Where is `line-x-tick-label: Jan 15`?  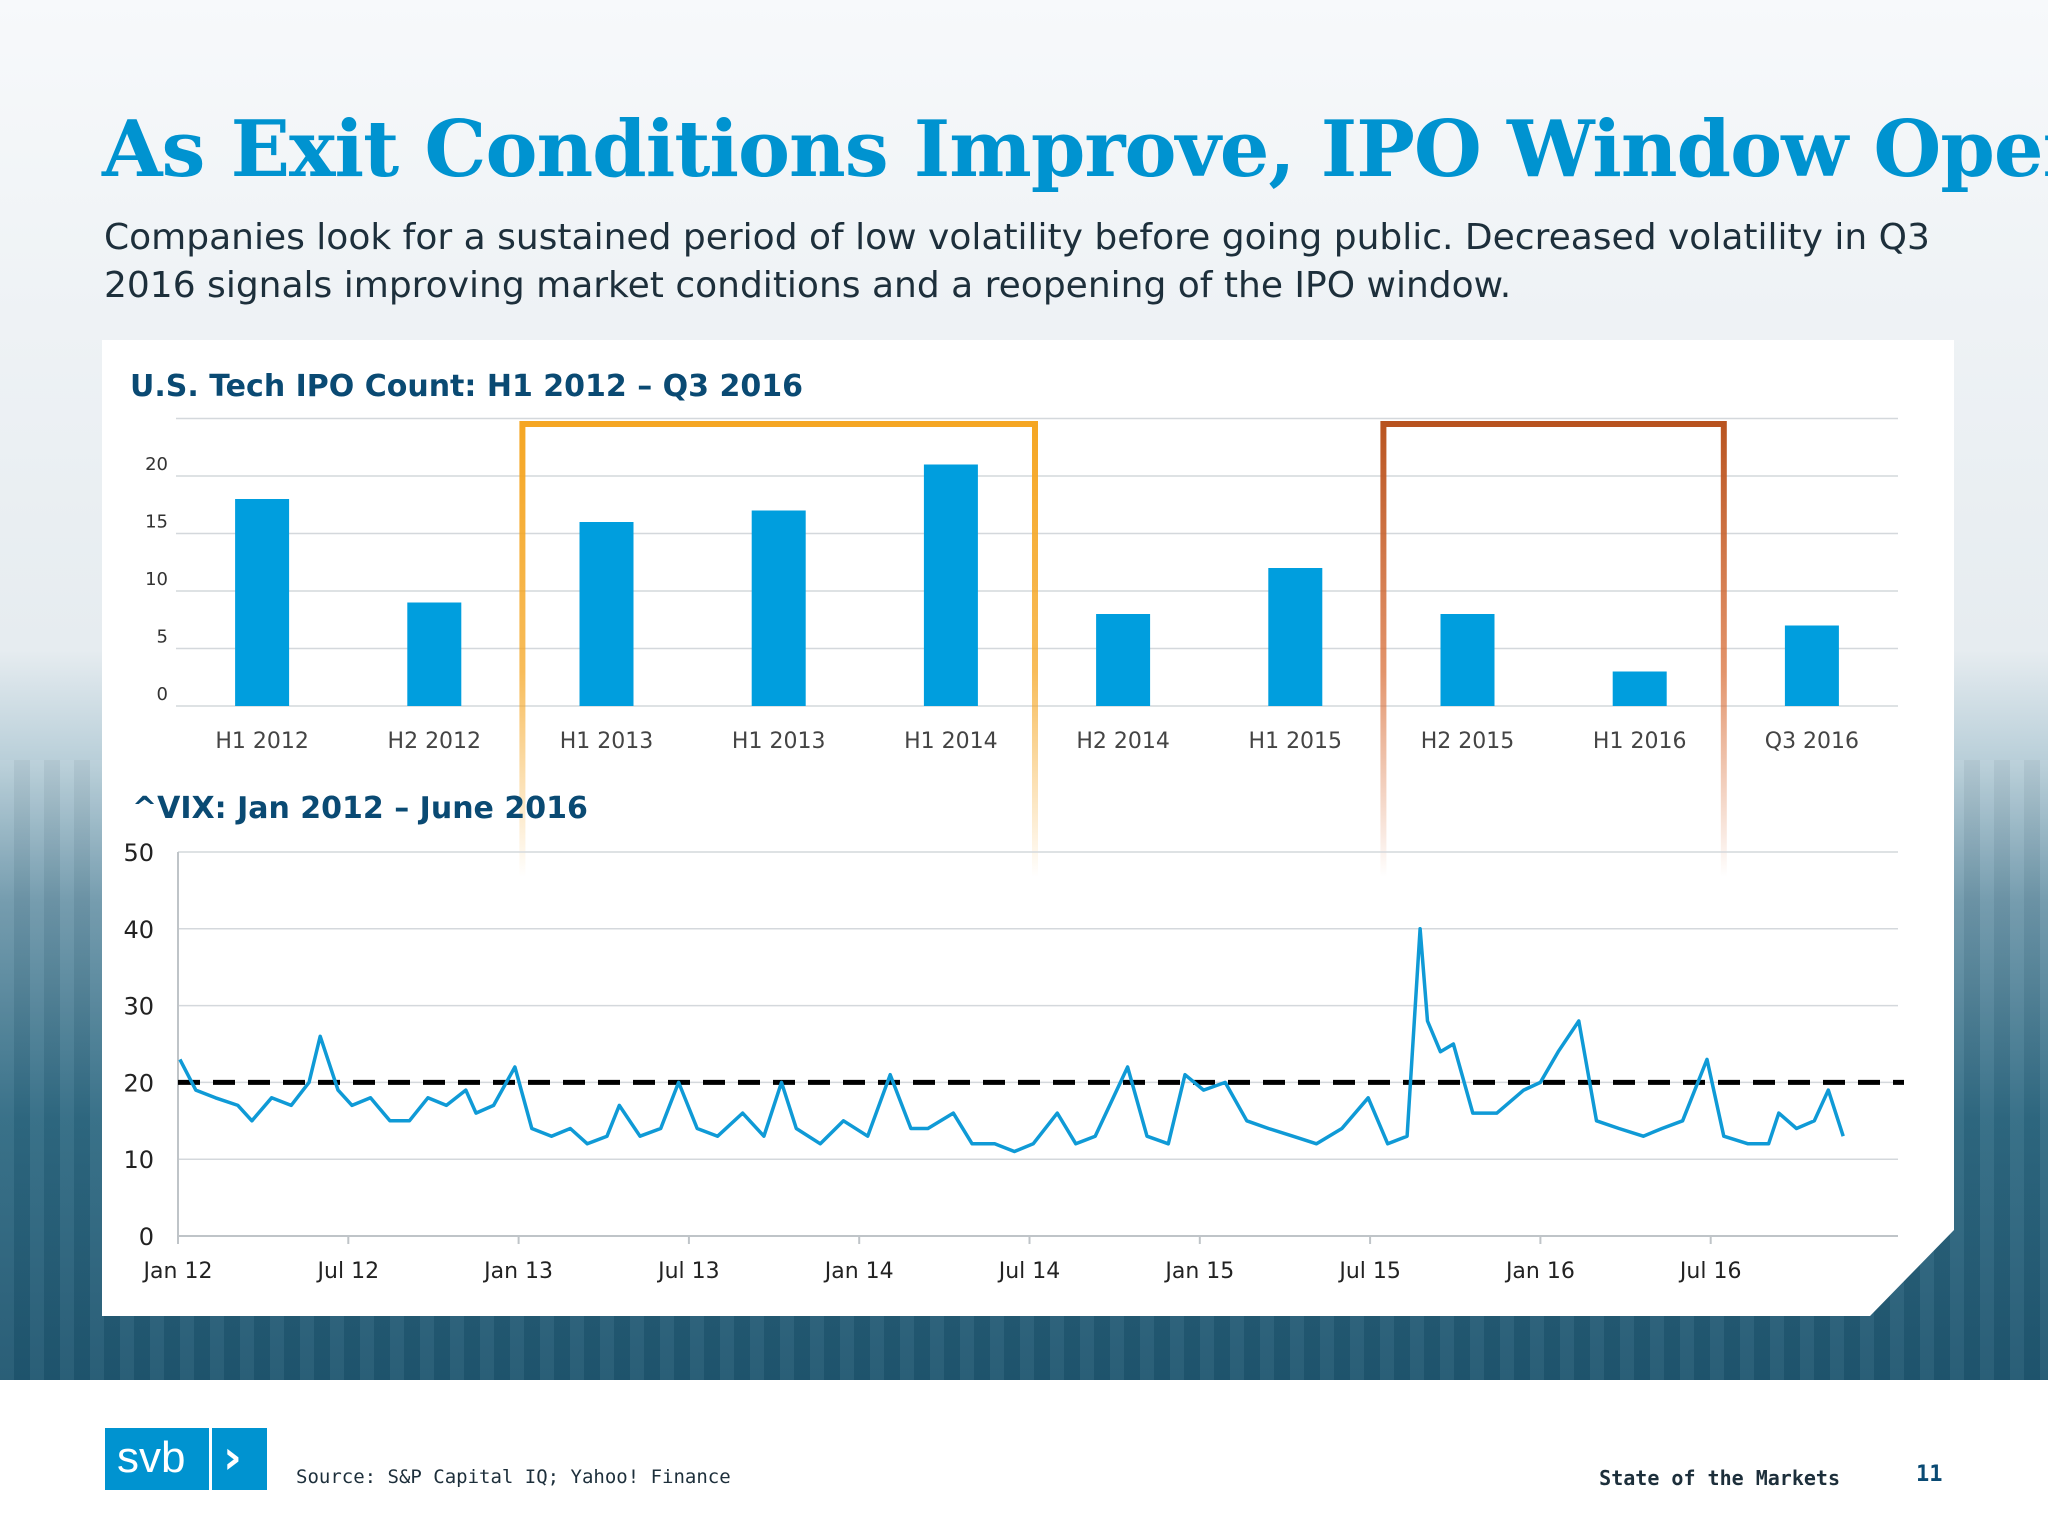
line-x-tick-label: Jan 15 is located at coordinates (1198, 1271).